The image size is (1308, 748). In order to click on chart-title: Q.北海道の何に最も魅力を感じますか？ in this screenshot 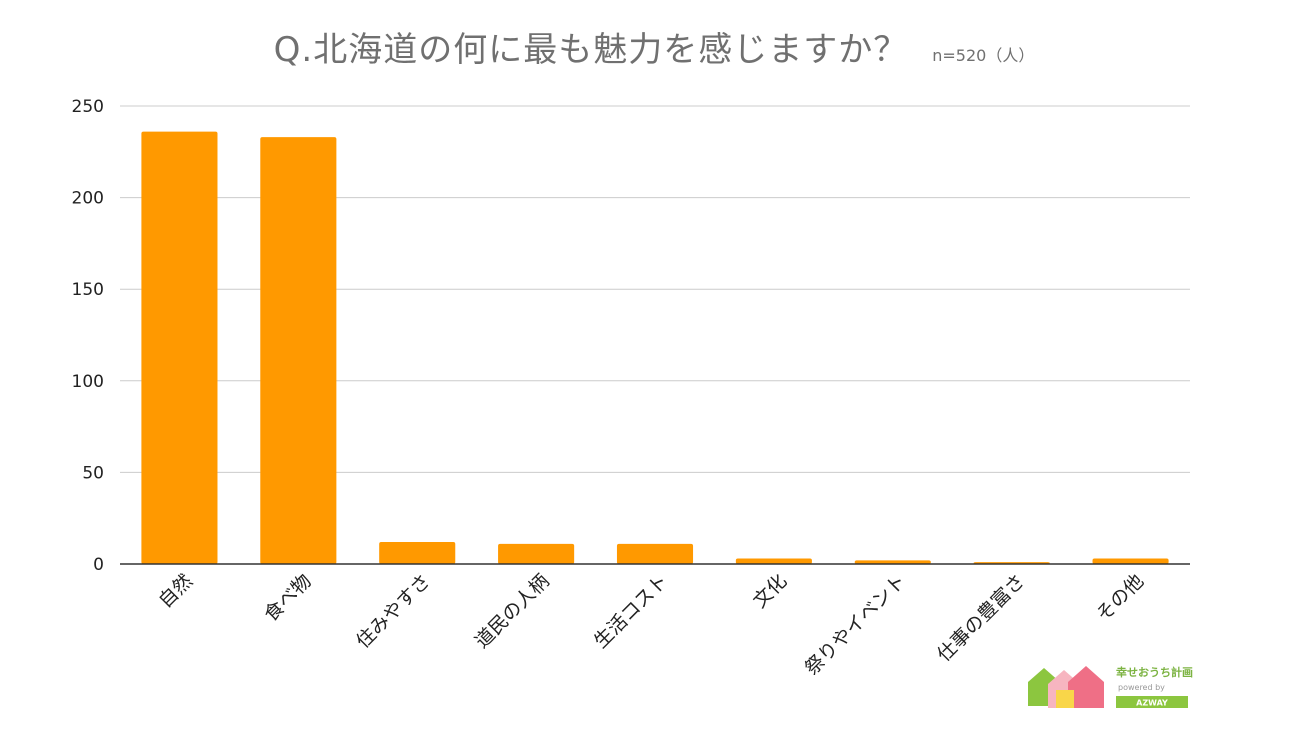, I will do `click(591, 50)`.